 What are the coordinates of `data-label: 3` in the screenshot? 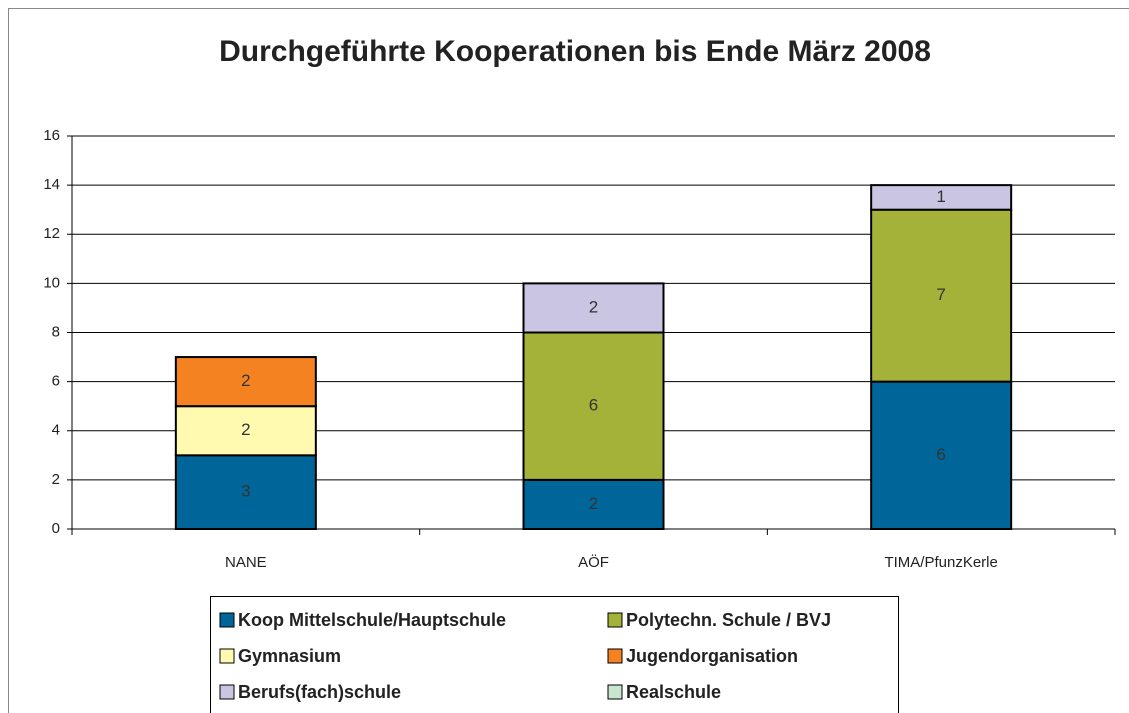 It's located at (245, 491).